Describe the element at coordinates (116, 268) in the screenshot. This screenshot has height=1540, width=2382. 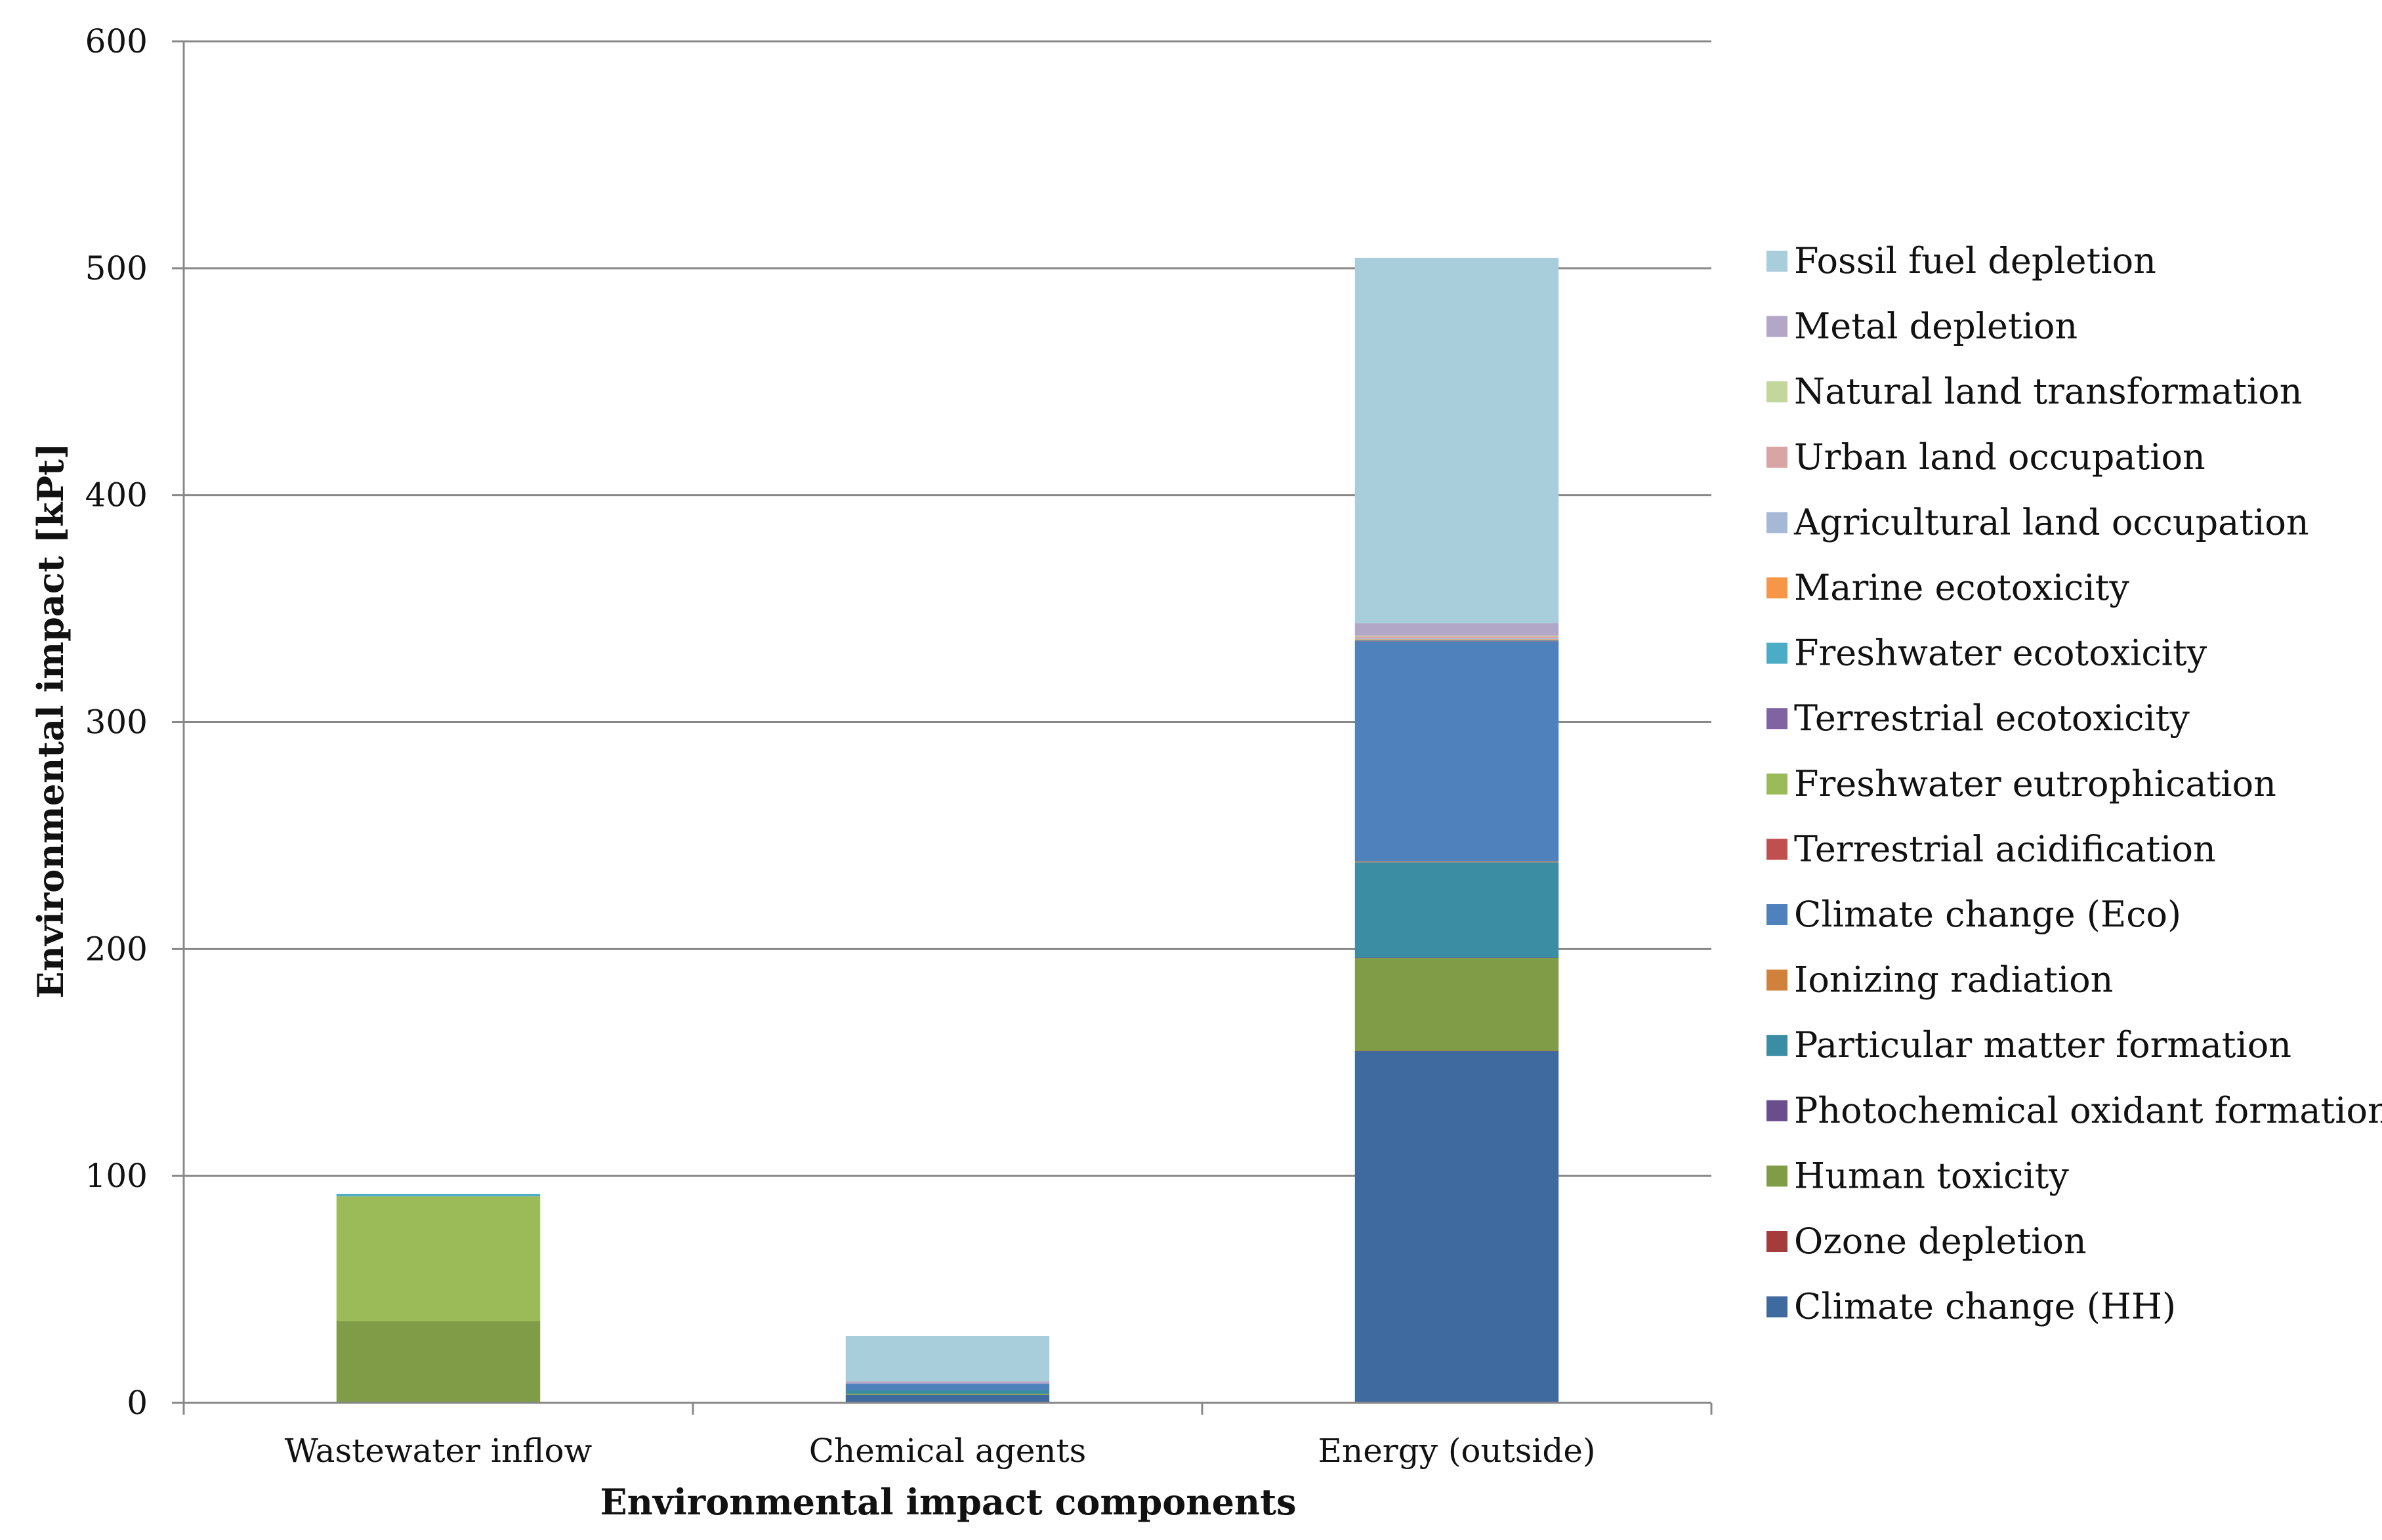
I see `y-tick-label: 500` at that location.